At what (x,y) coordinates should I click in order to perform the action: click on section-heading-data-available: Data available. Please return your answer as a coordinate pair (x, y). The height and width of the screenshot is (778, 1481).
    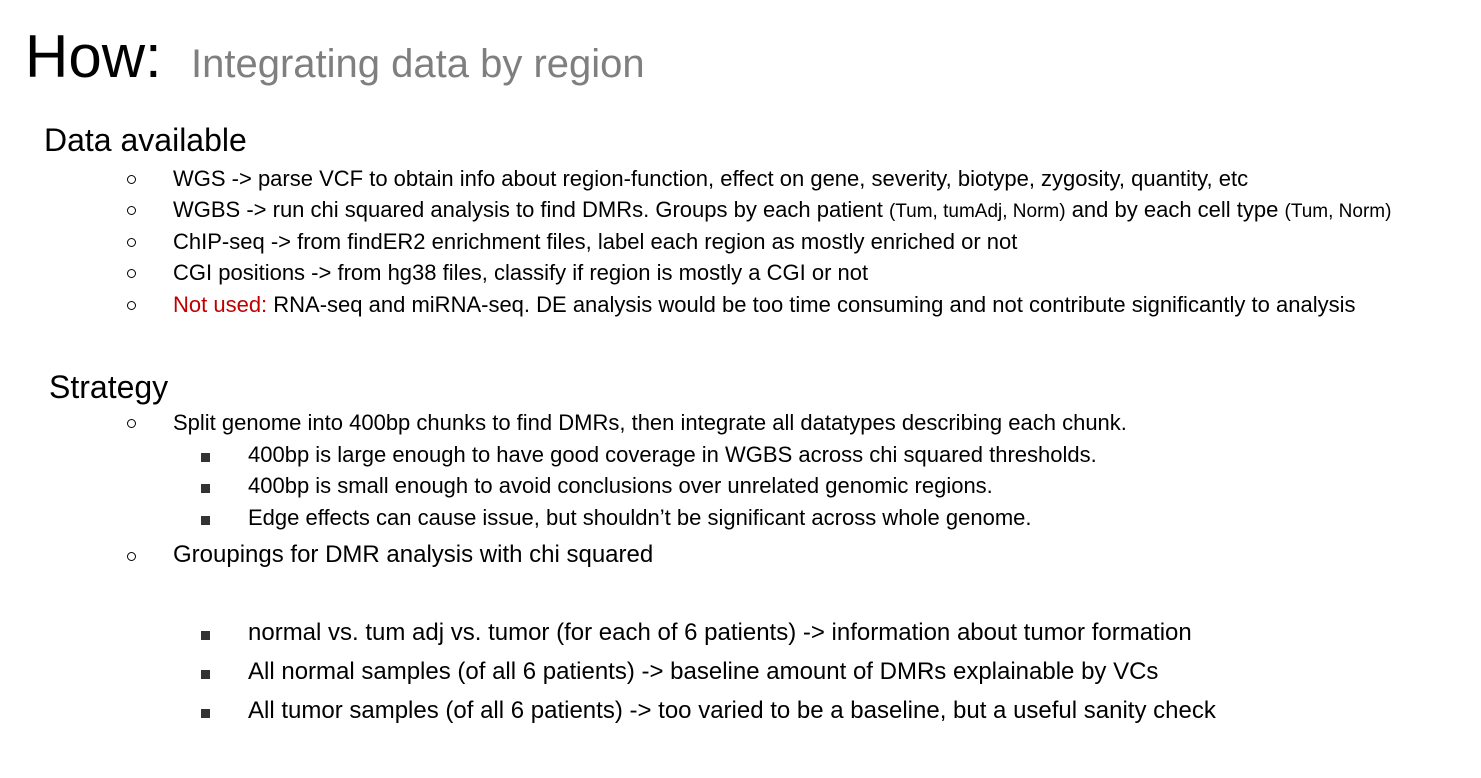
    Looking at the image, I should click on (145, 140).